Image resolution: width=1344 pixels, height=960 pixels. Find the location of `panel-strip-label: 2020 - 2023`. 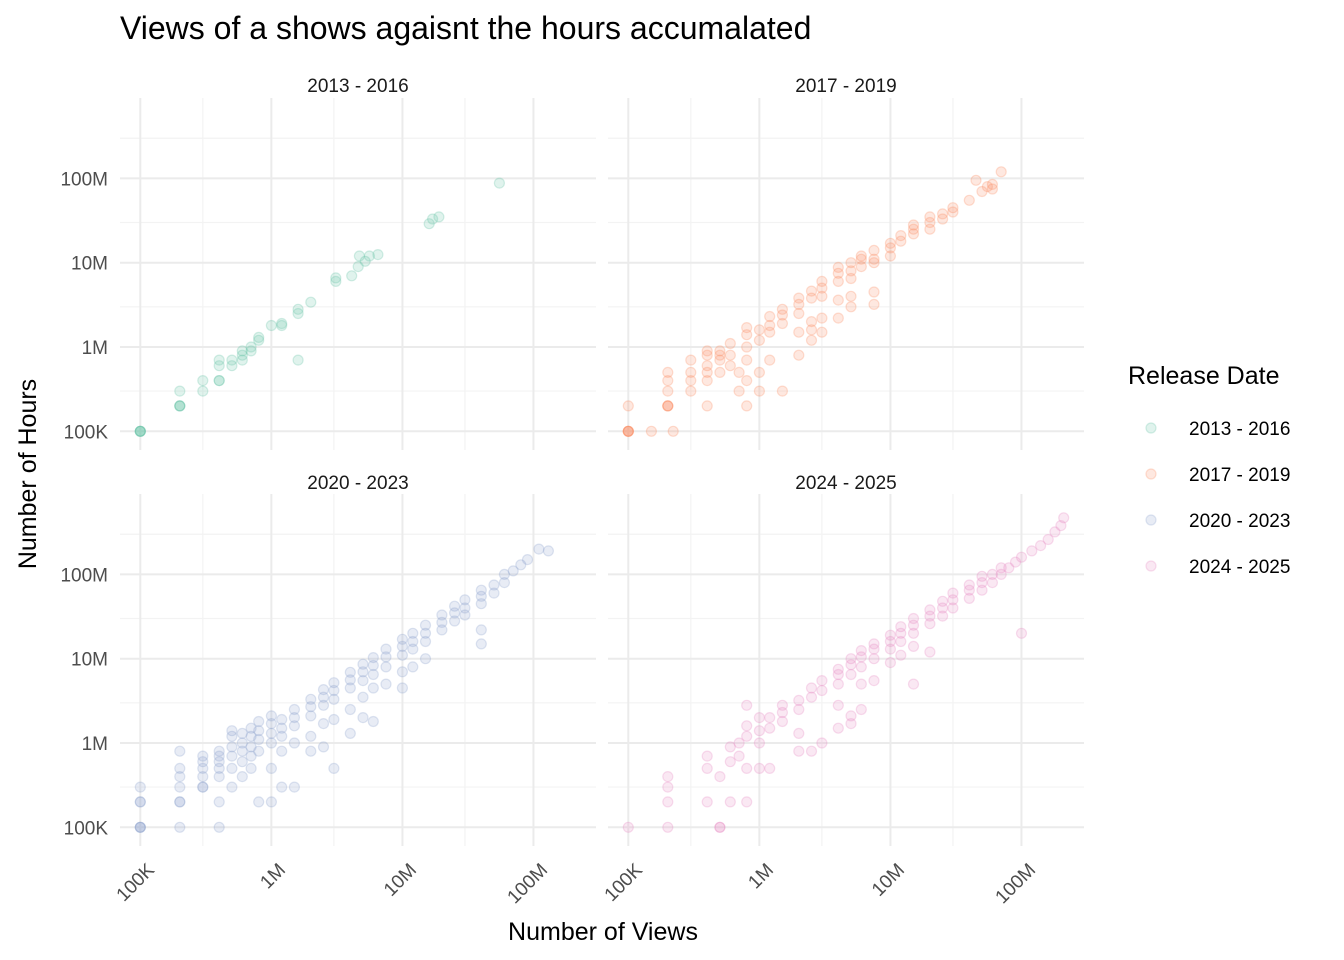

panel-strip-label: 2020 - 2023 is located at coordinates (357, 483).